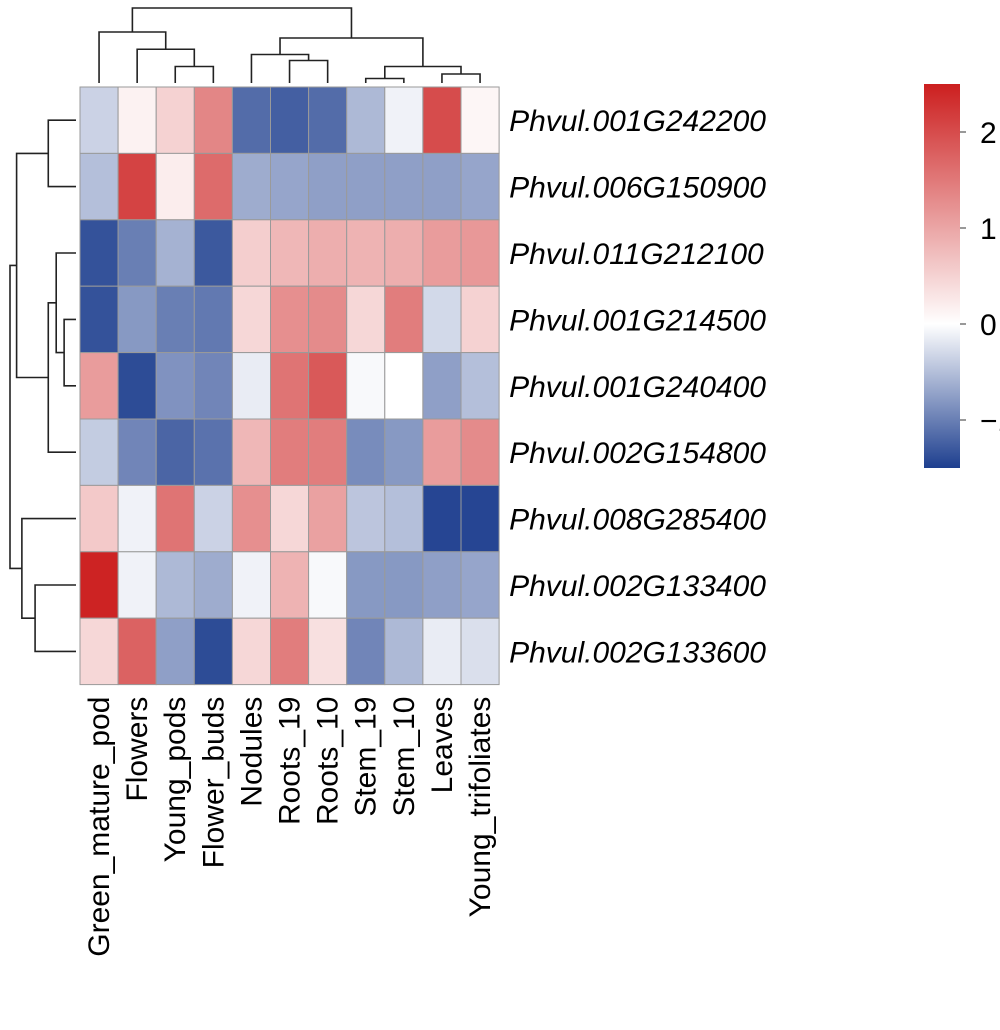  I want to click on colorbar-tick-label: 1, so click(988, 229).